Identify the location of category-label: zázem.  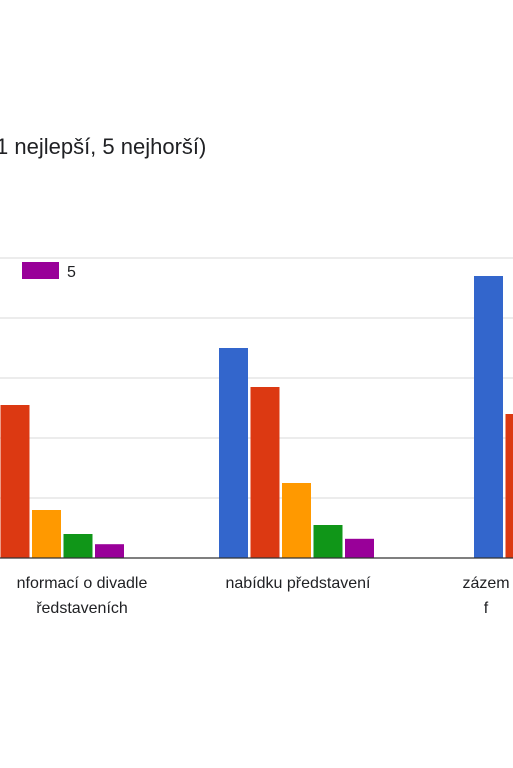
(485, 583).